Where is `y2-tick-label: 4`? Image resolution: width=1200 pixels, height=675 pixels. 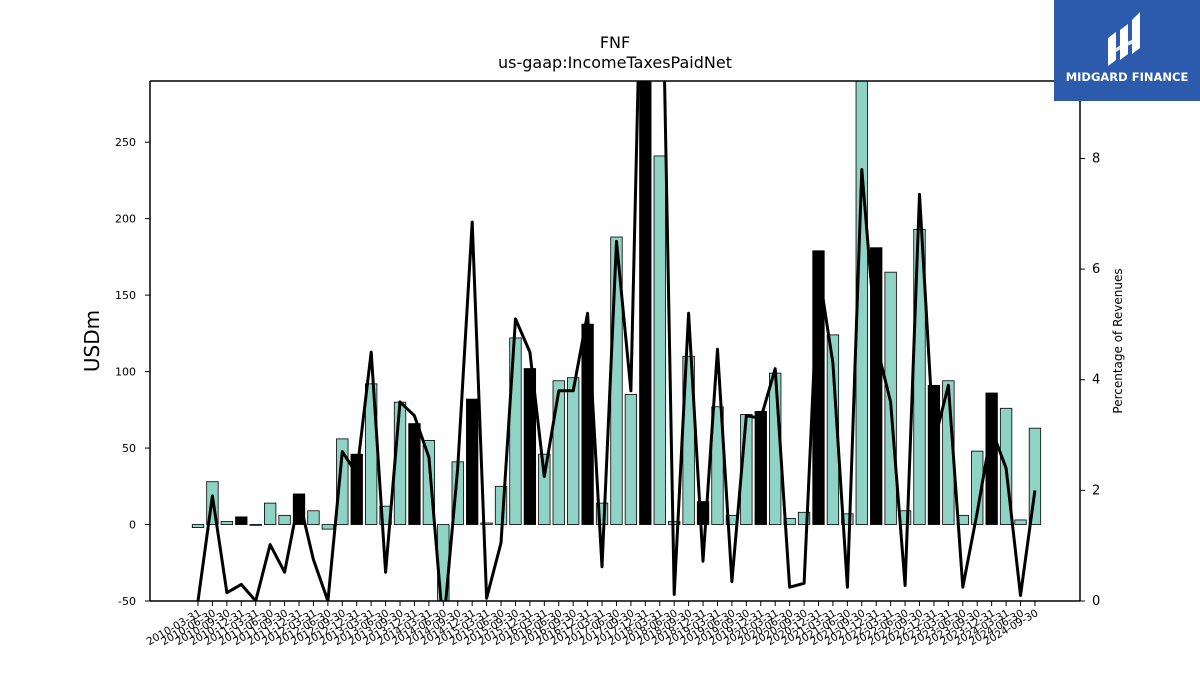 y2-tick-label: 4 is located at coordinates (1096, 380).